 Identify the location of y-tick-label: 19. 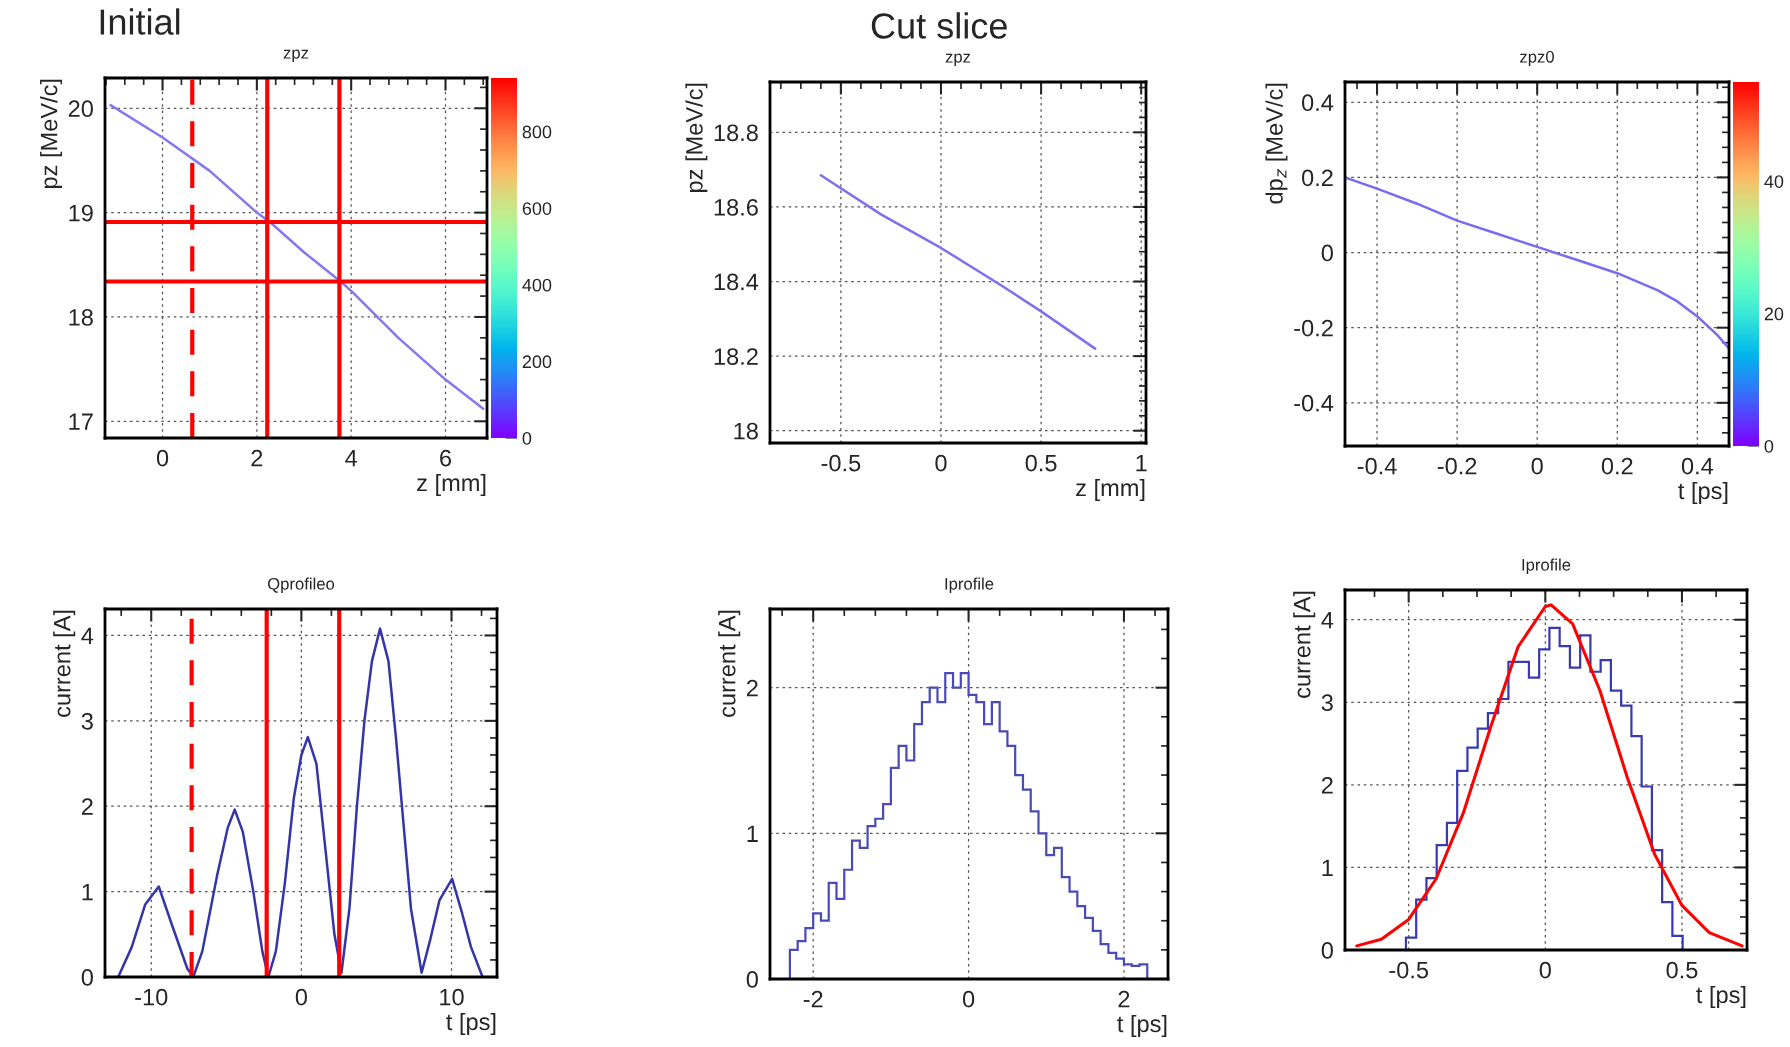
(81, 213).